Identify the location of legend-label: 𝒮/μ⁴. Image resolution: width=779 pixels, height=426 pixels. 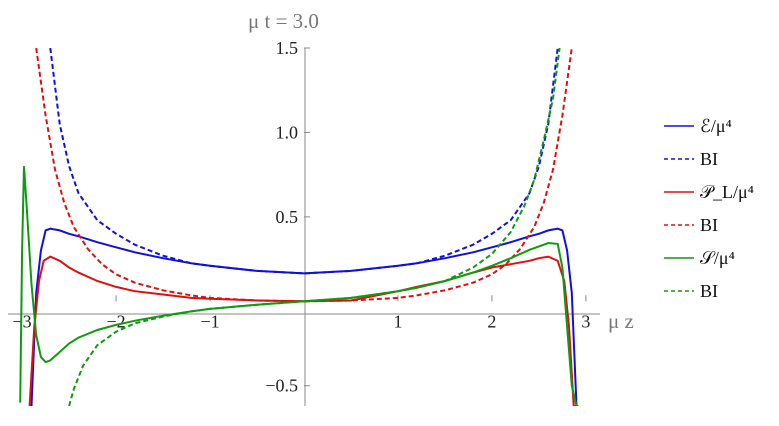
(717, 258).